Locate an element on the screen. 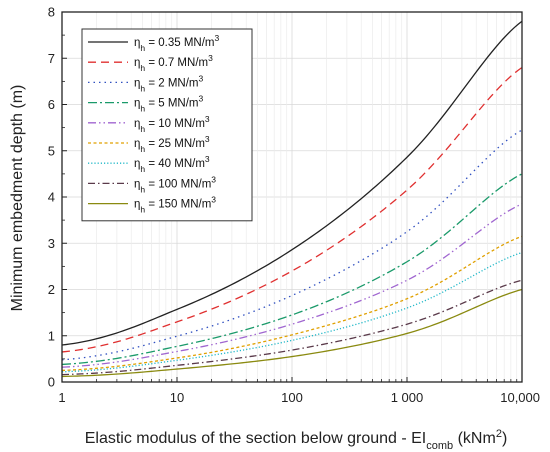 Image resolution: width=550 pixels, height=452 pixels. legend-label: ηh = 10 MN/m3 is located at coordinates (172, 124).